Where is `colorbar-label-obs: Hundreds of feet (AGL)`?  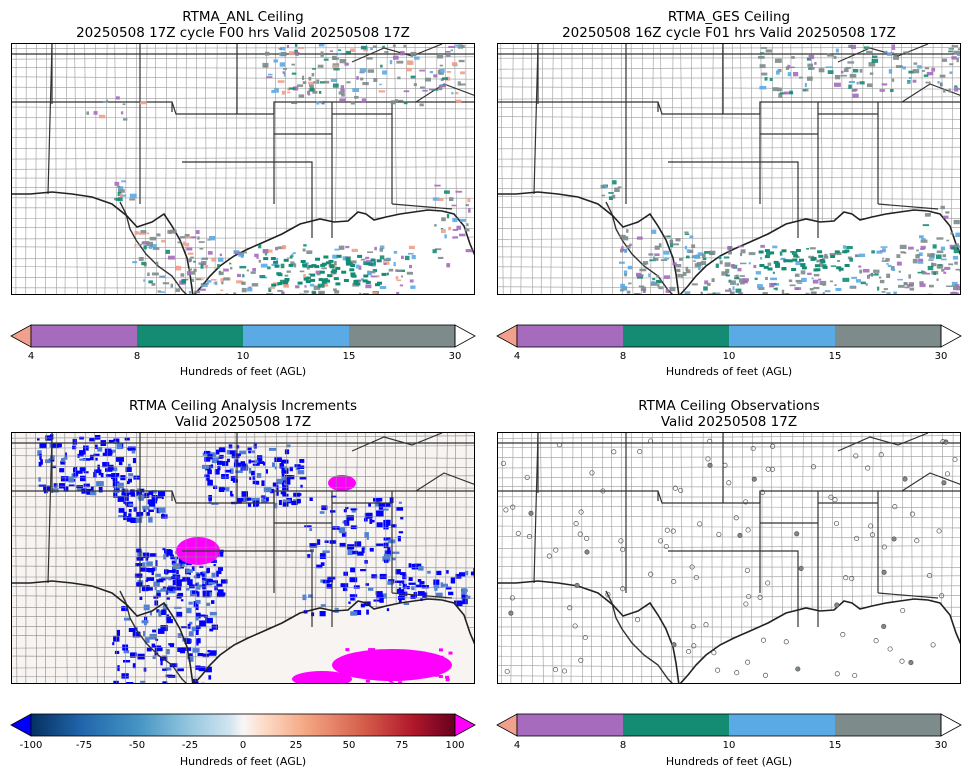 colorbar-label-obs: Hundreds of feet (AGL) is located at coordinates (729, 761).